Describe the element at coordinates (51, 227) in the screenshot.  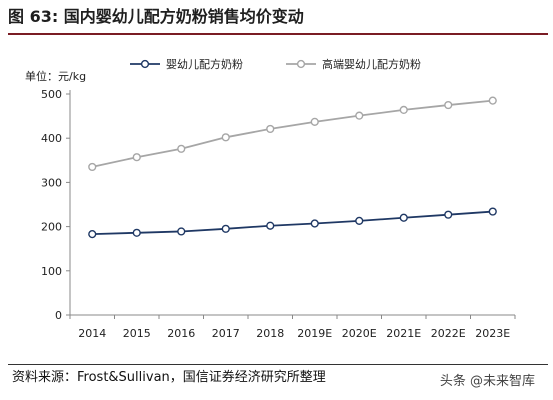
I see `y-tick-label: 200` at that location.